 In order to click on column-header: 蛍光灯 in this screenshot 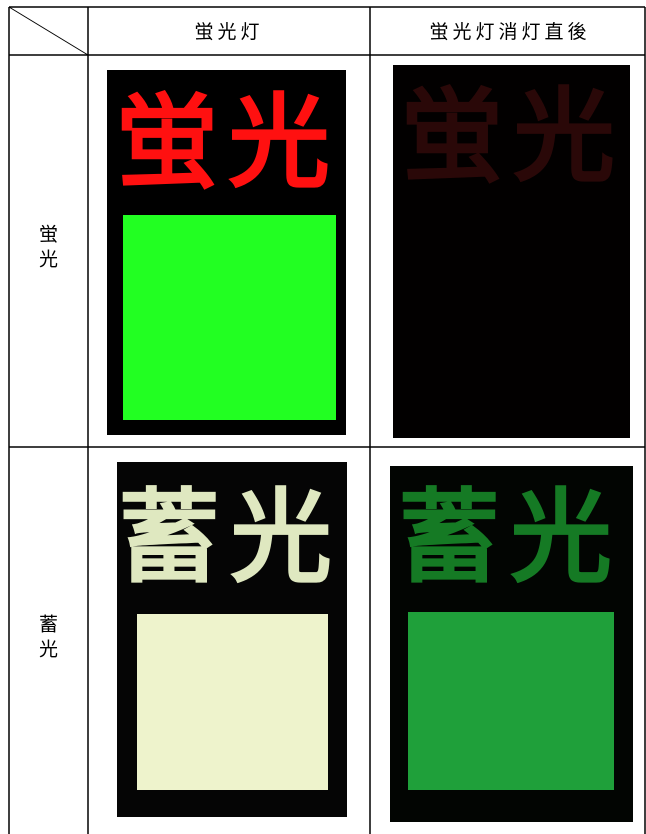, I will do `click(228, 32)`.